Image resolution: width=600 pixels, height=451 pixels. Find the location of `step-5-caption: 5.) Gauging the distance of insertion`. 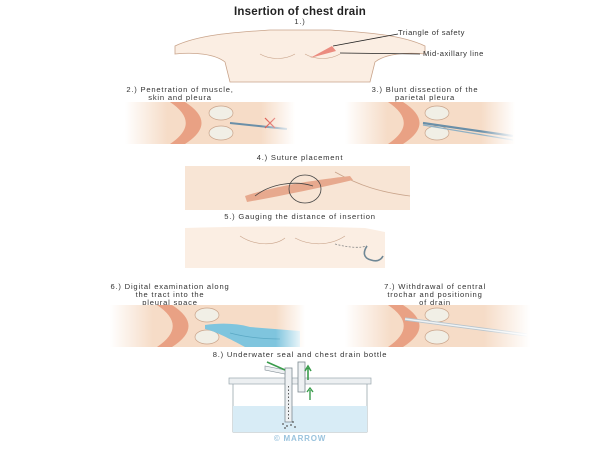

step-5-caption: 5.) Gauging the distance of insertion is located at coordinates (300, 216).